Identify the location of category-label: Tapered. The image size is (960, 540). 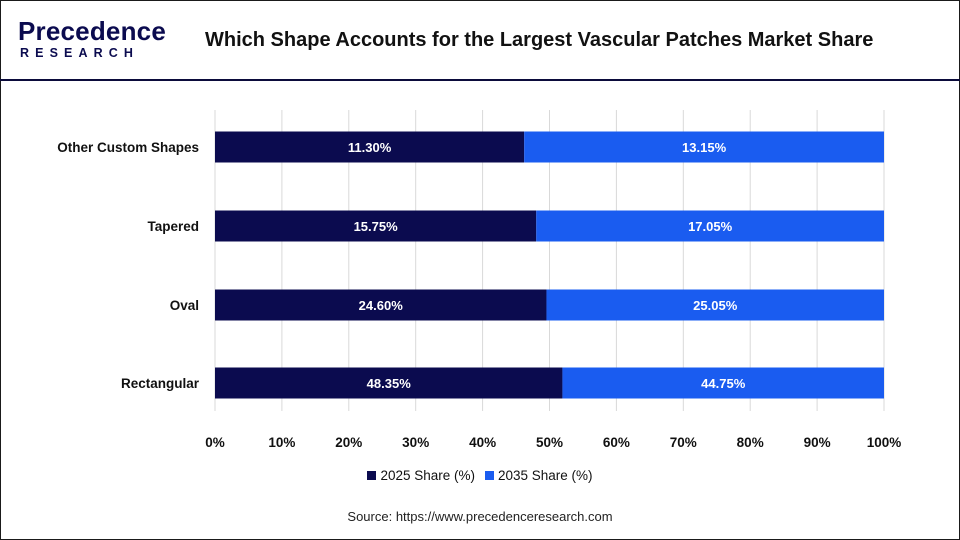
(173, 226).